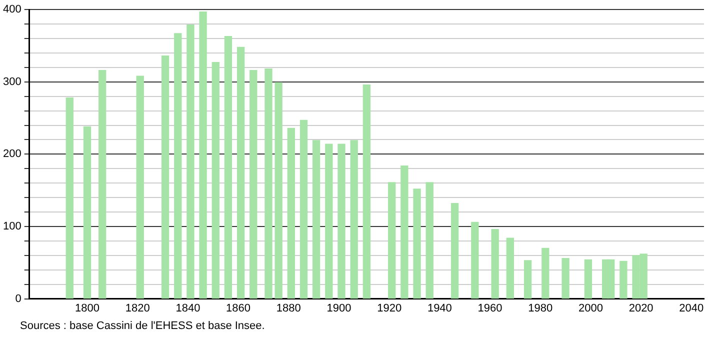  What do you see at coordinates (87, 308) in the screenshot?
I see `x-tick-label: 1800` at bounding box center [87, 308].